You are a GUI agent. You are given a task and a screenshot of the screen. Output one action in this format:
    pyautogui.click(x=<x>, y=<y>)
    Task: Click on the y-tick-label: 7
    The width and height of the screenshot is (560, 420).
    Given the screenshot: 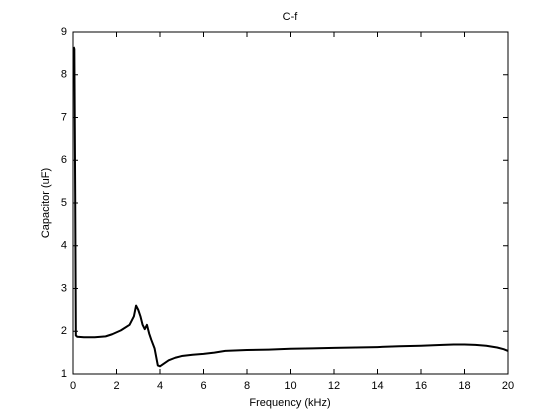 What is the action you would take?
    pyautogui.click(x=64, y=117)
    